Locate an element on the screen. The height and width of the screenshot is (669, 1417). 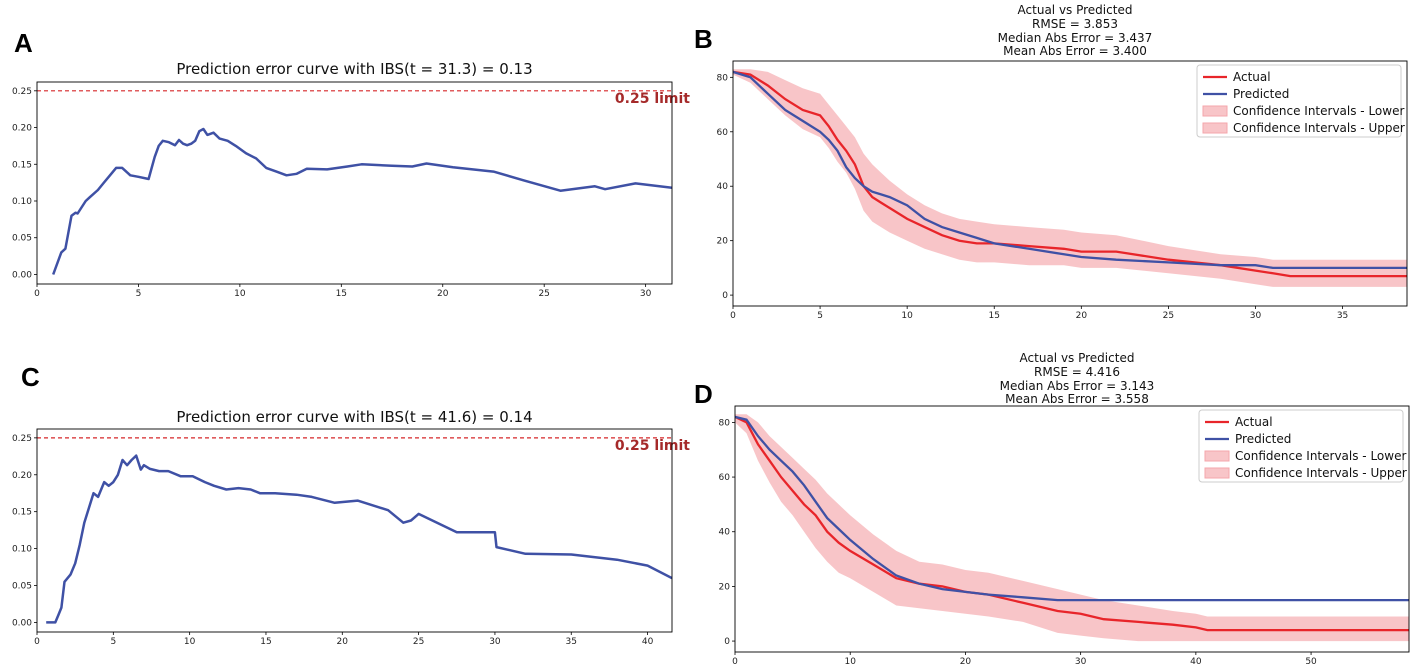
chart-title-line: Mean Abs Error = 3.558 is located at coordinates (1077, 399).